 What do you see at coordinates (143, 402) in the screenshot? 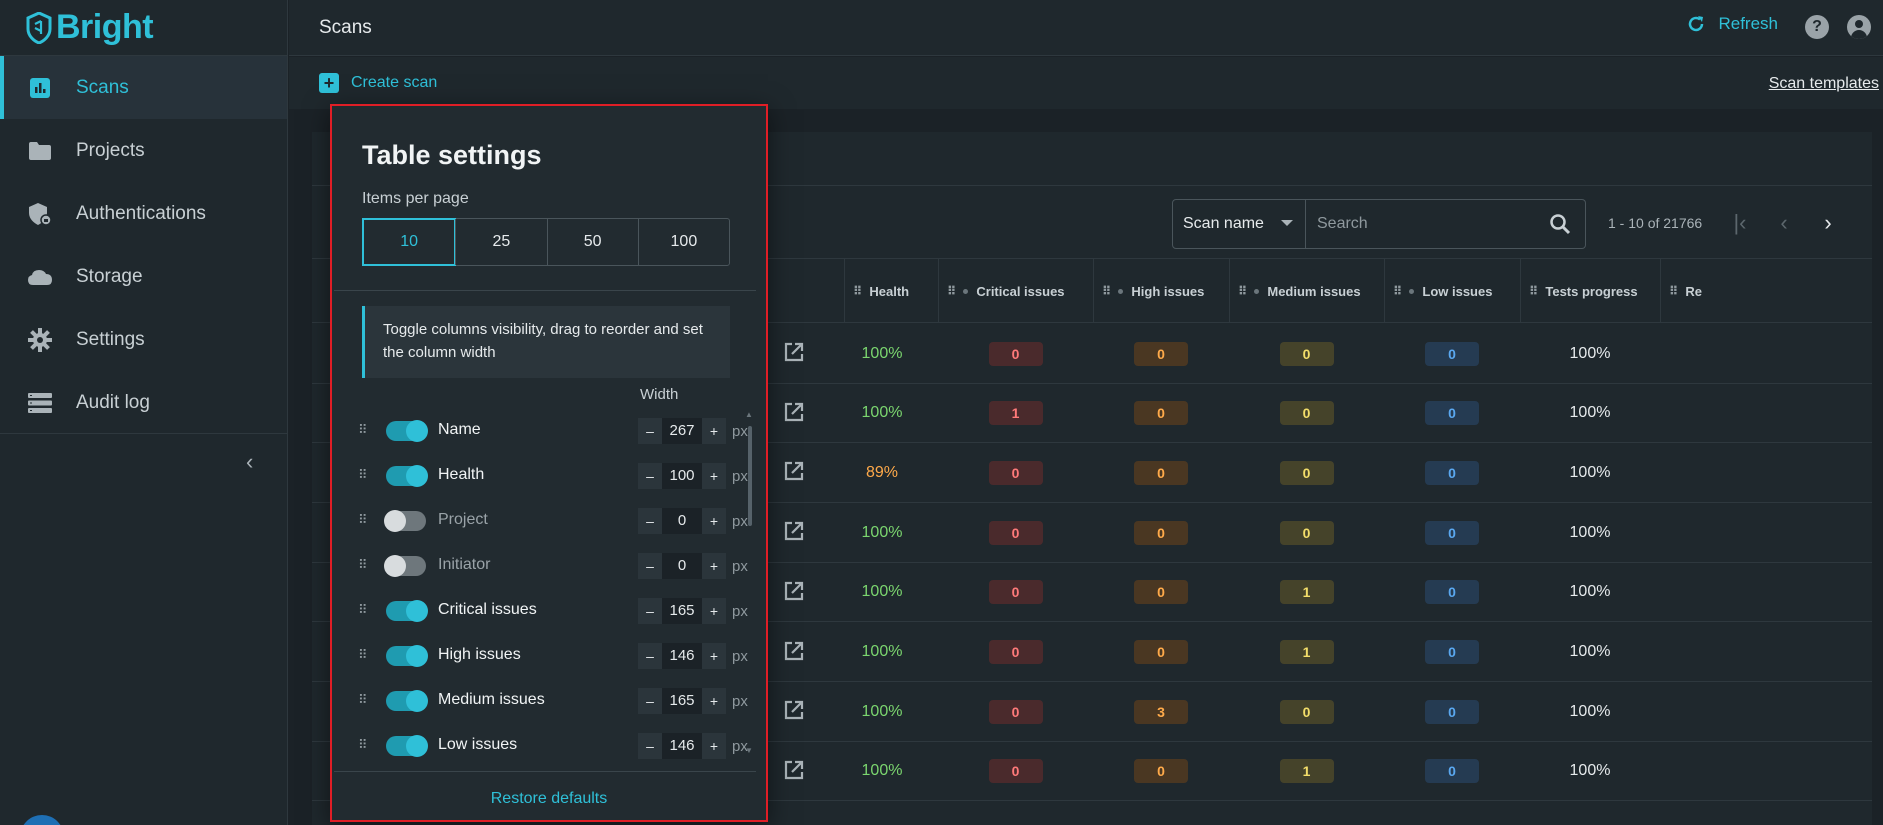
I see `sidebar-item-audit-log: Audit log` at bounding box center [143, 402].